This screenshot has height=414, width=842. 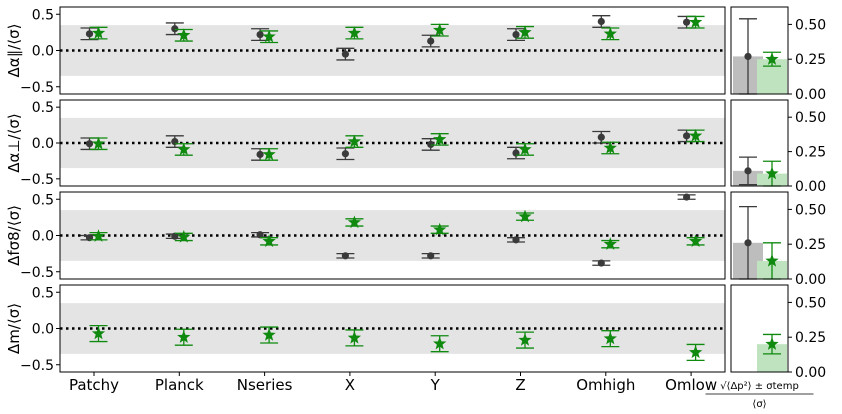 What do you see at coordinates (14, 51) in the screenshot?
I see `y-axis-label: Δα∥/⟨σ⟩` at bounding box center [14, 51].